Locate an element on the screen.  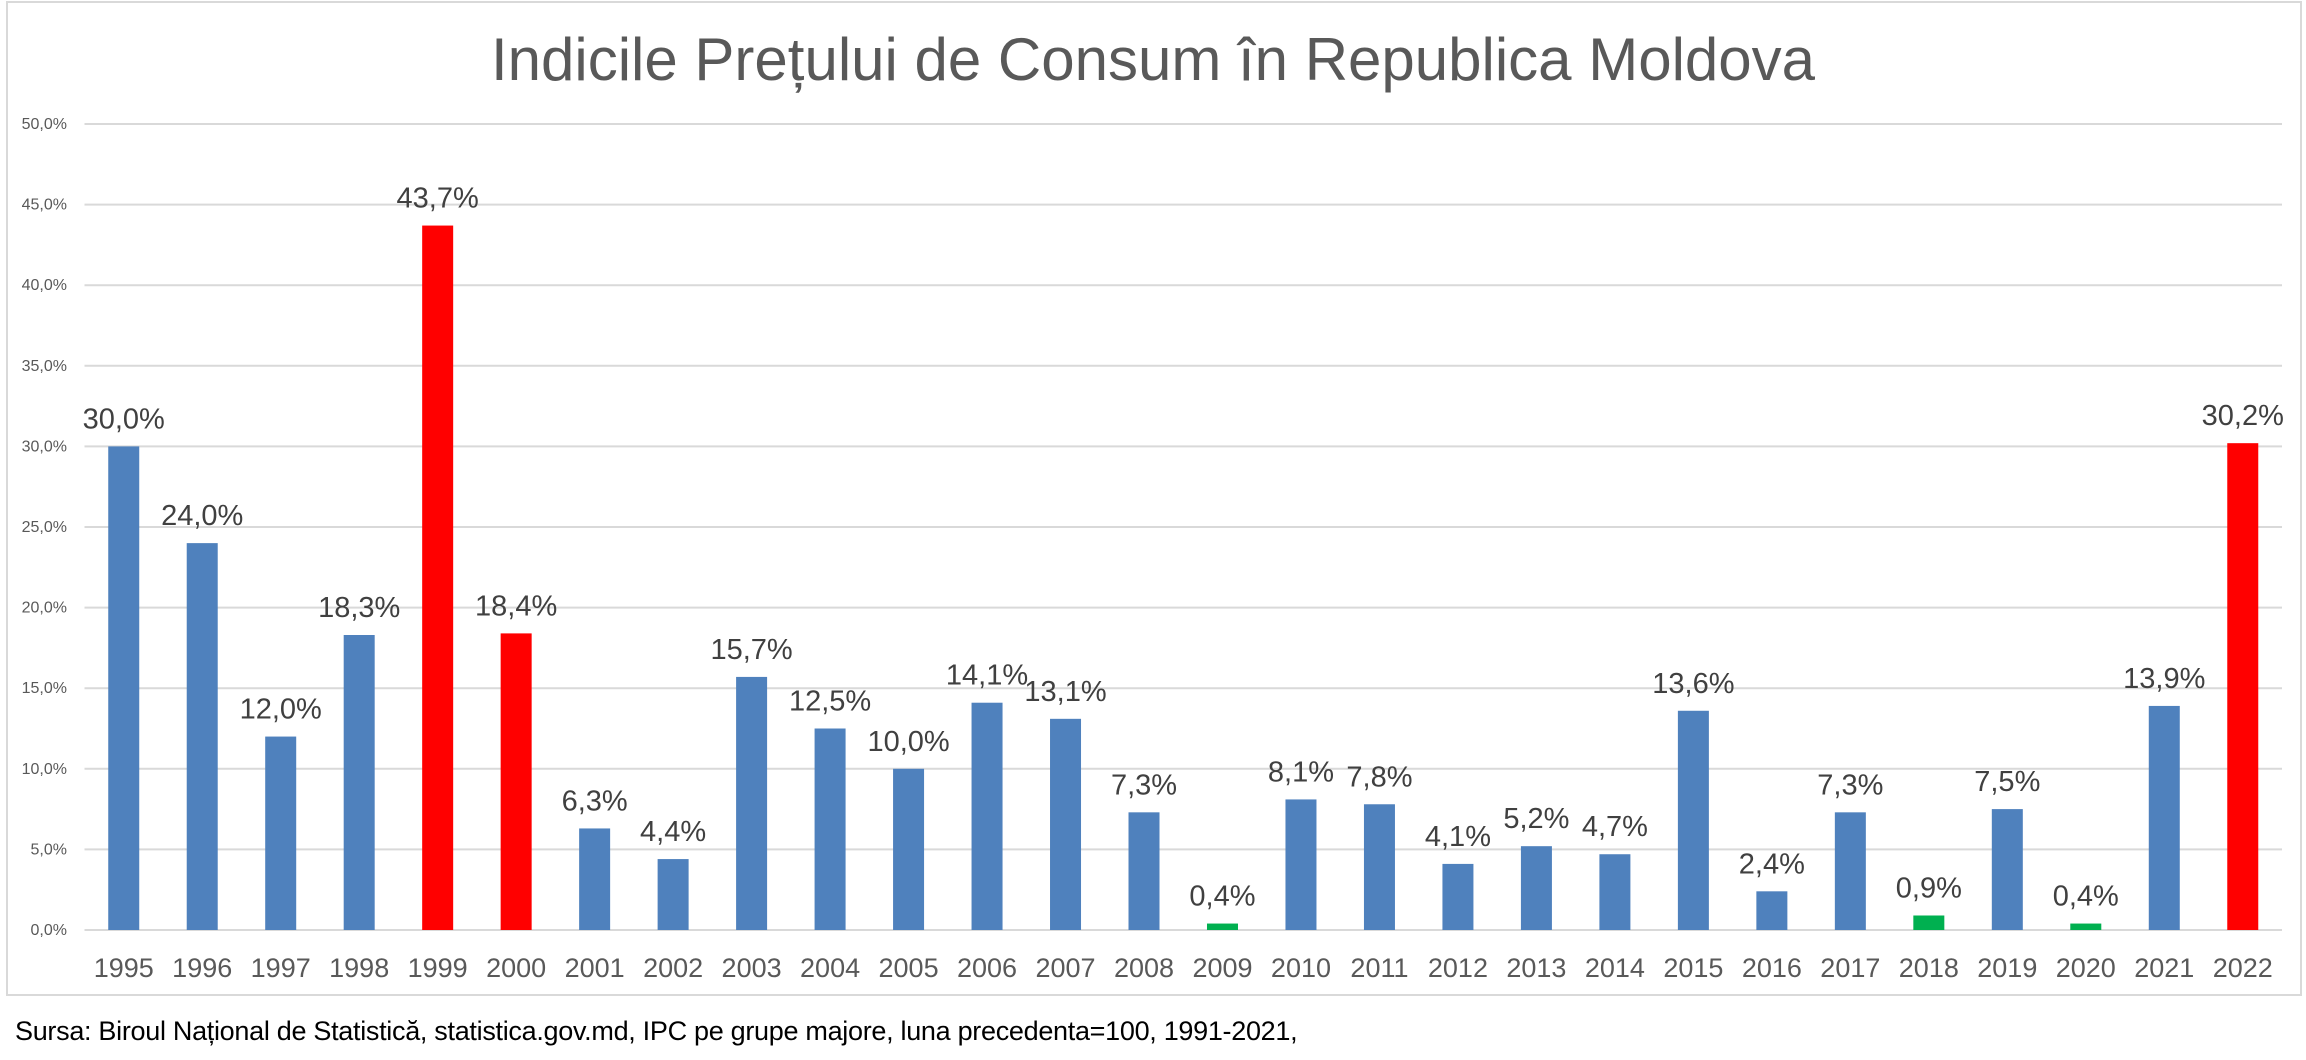
bar-2004 is located at coordinates (830, 829).